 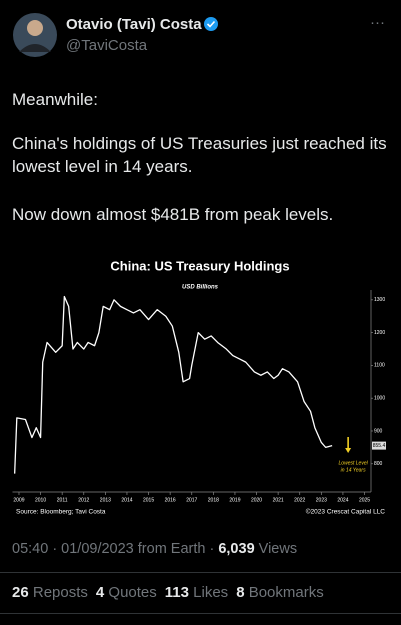 I want to click on y-tick-label: 1000, so click(x=379, y=399).